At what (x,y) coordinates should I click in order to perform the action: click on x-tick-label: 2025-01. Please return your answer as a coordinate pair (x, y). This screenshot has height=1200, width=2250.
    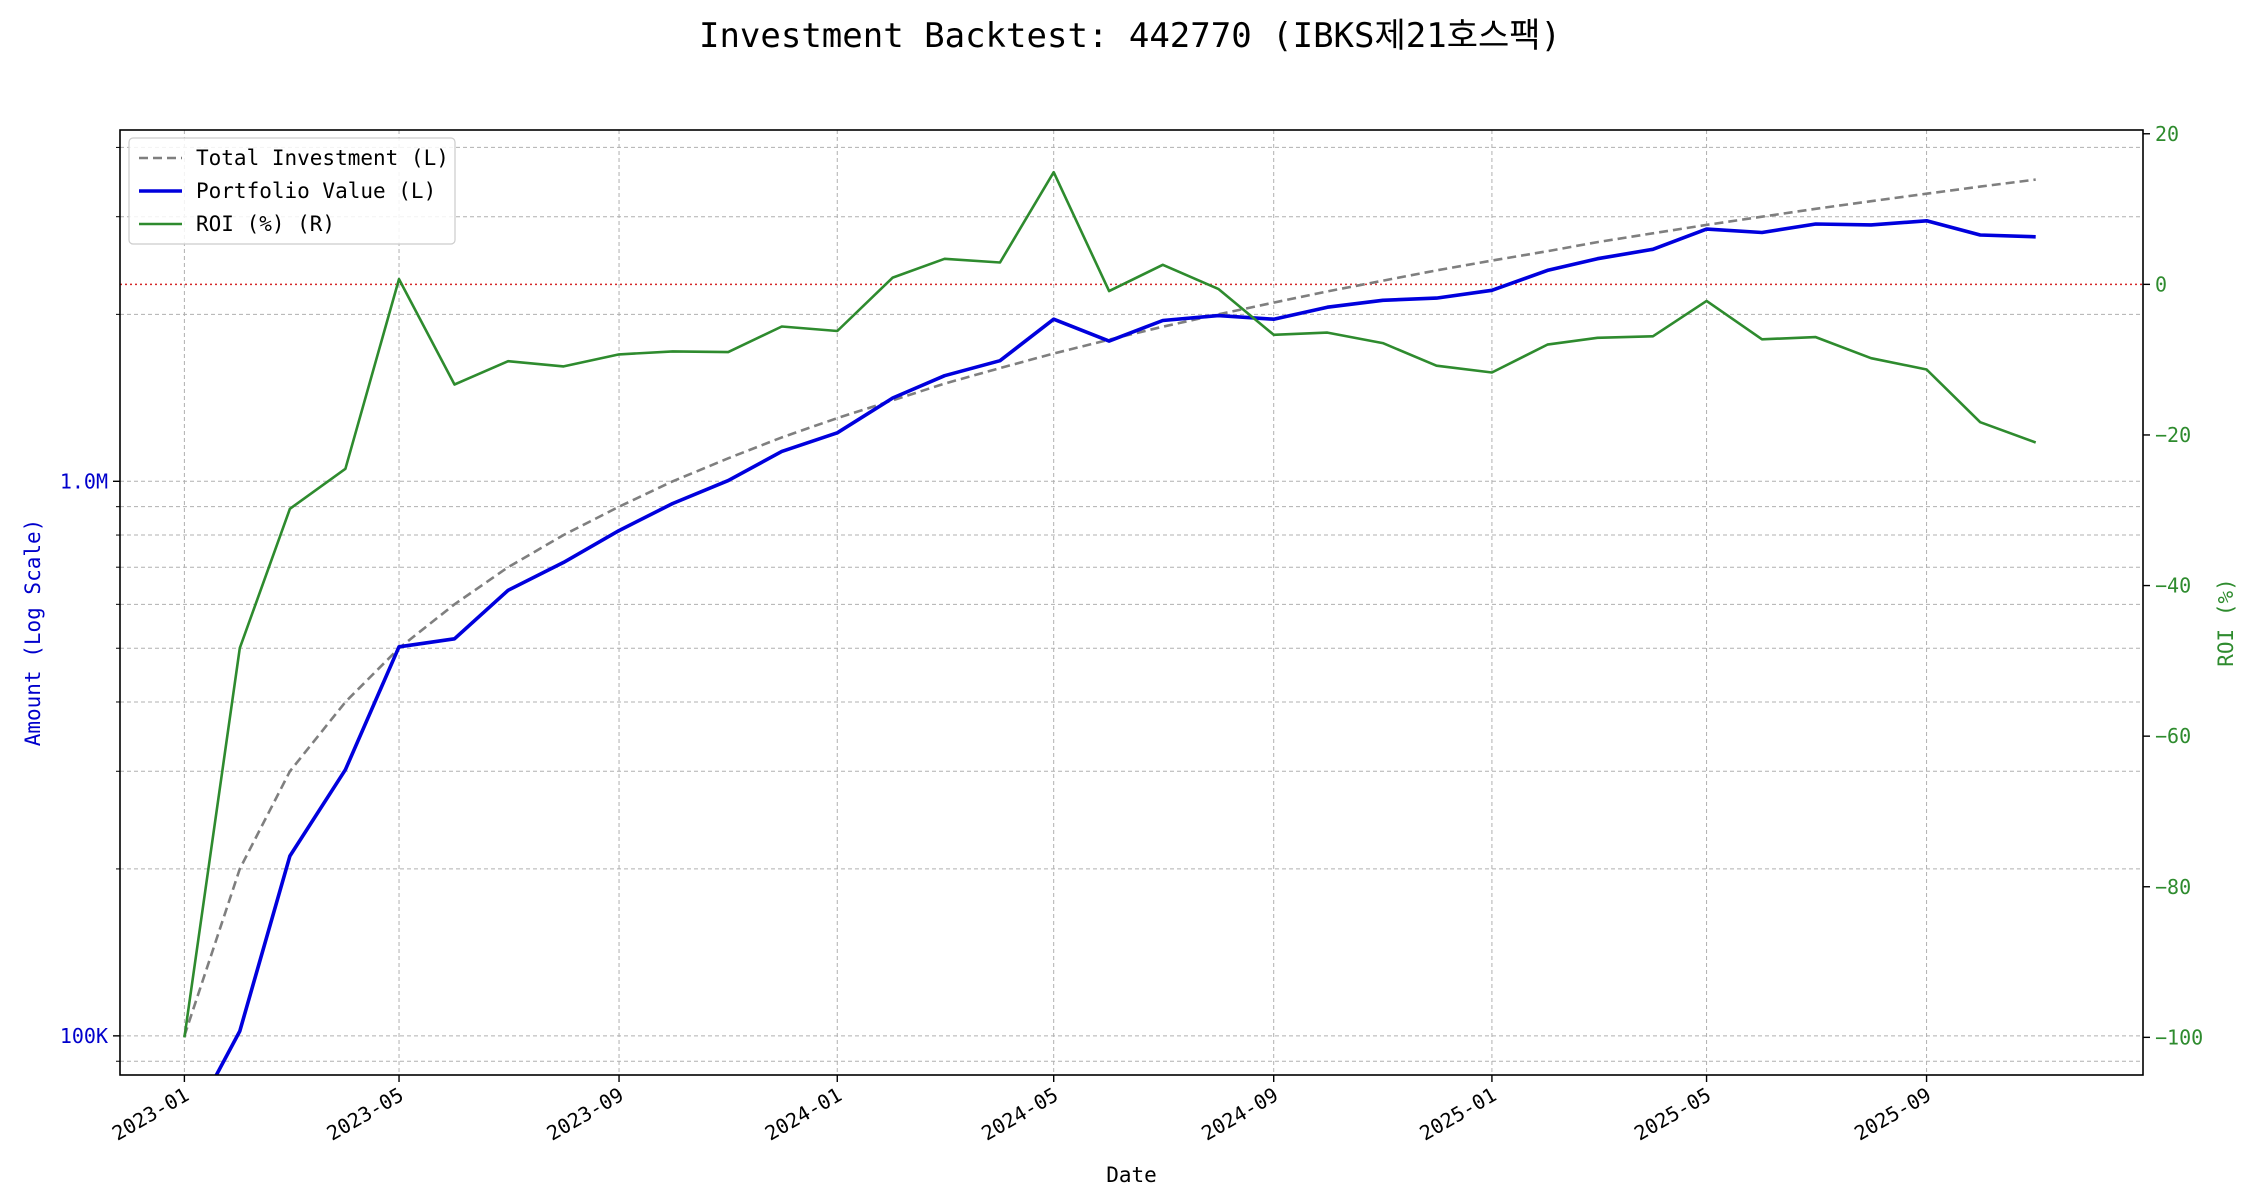
    Looking at the image, I should click on (1457, 1114).